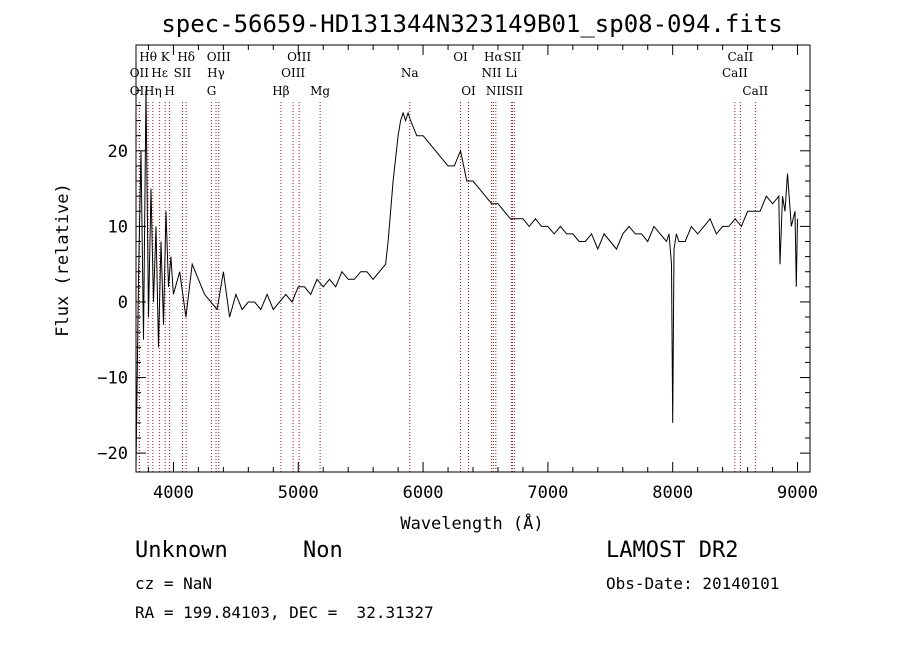 The image size is (900, 649). Describe the element at coordinates (174, 583) in the screenshot. I see `redshift-cz: cz = NaN` at that location.